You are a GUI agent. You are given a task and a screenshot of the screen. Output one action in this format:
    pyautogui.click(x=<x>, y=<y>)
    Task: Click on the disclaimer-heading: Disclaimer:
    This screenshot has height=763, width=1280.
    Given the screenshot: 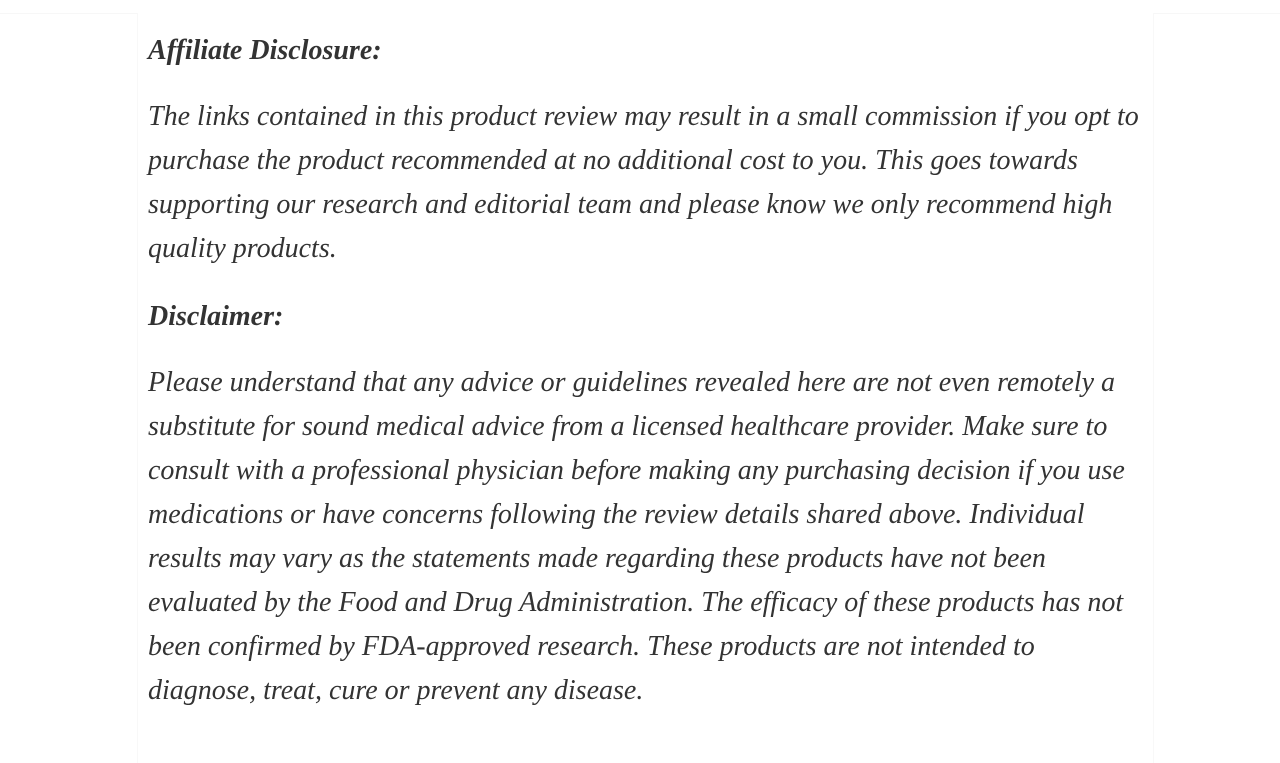 What is the action you would take?
    pyautogui.click(x=216, y=316)
    